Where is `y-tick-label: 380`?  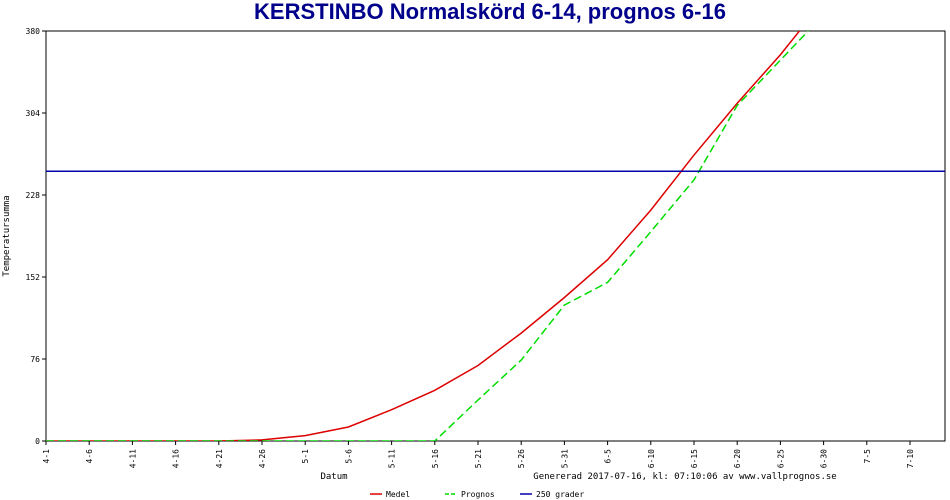
y-tick-label: 380 is located at coordinates (33, 31).